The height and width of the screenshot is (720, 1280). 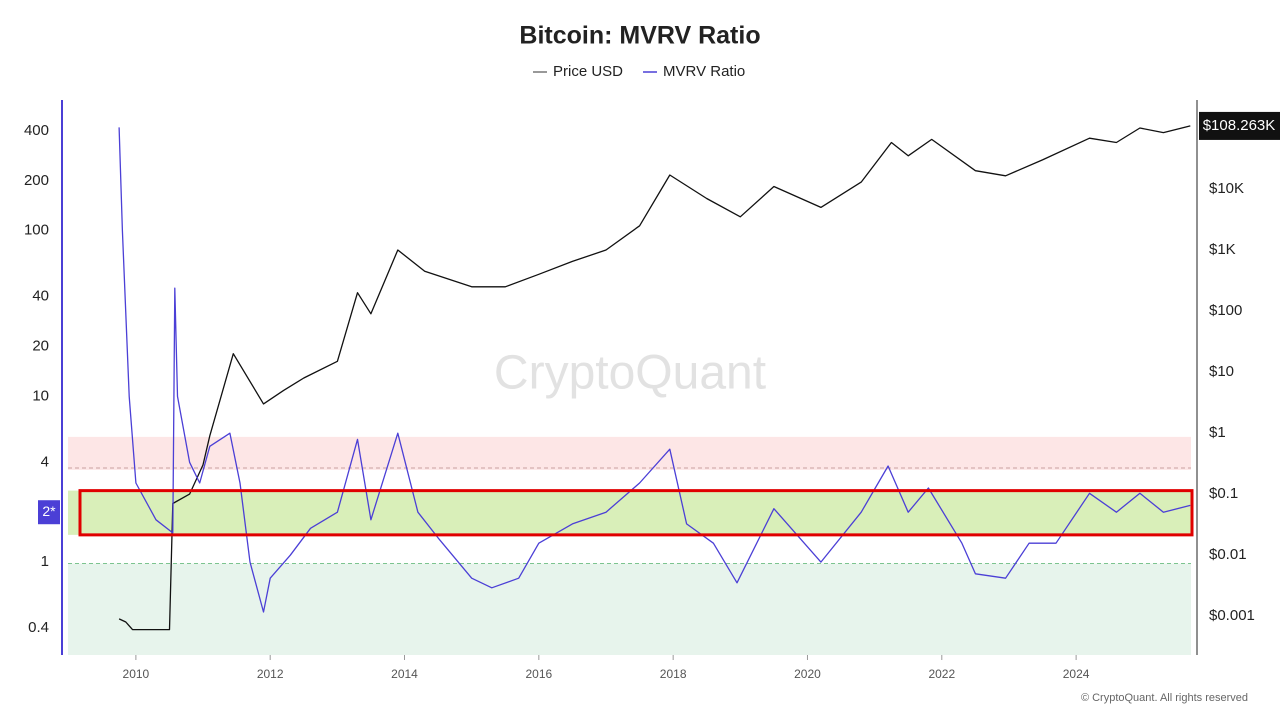 What do you see at coordinates (538, 674) in the screenshot?
I see `x-tick-label: 2016` at bounding box center [538, 674].